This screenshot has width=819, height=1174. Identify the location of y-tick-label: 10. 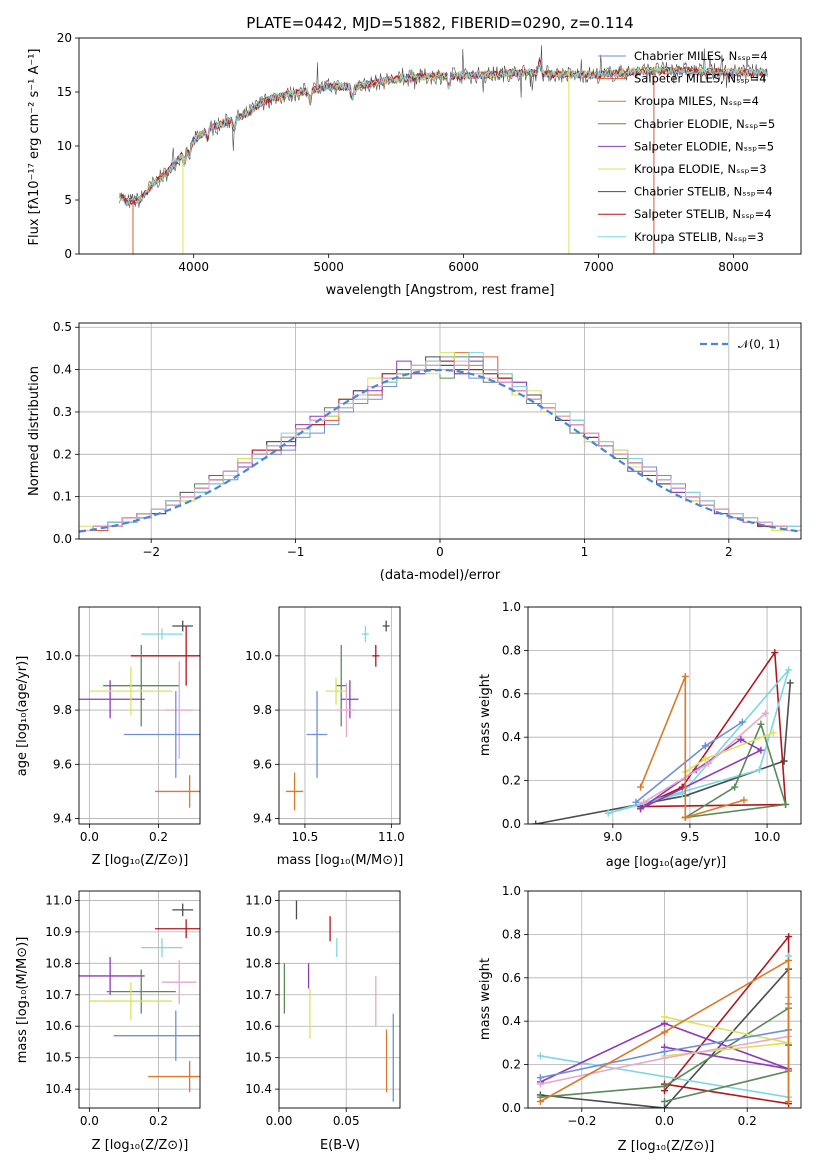
(64, 146).